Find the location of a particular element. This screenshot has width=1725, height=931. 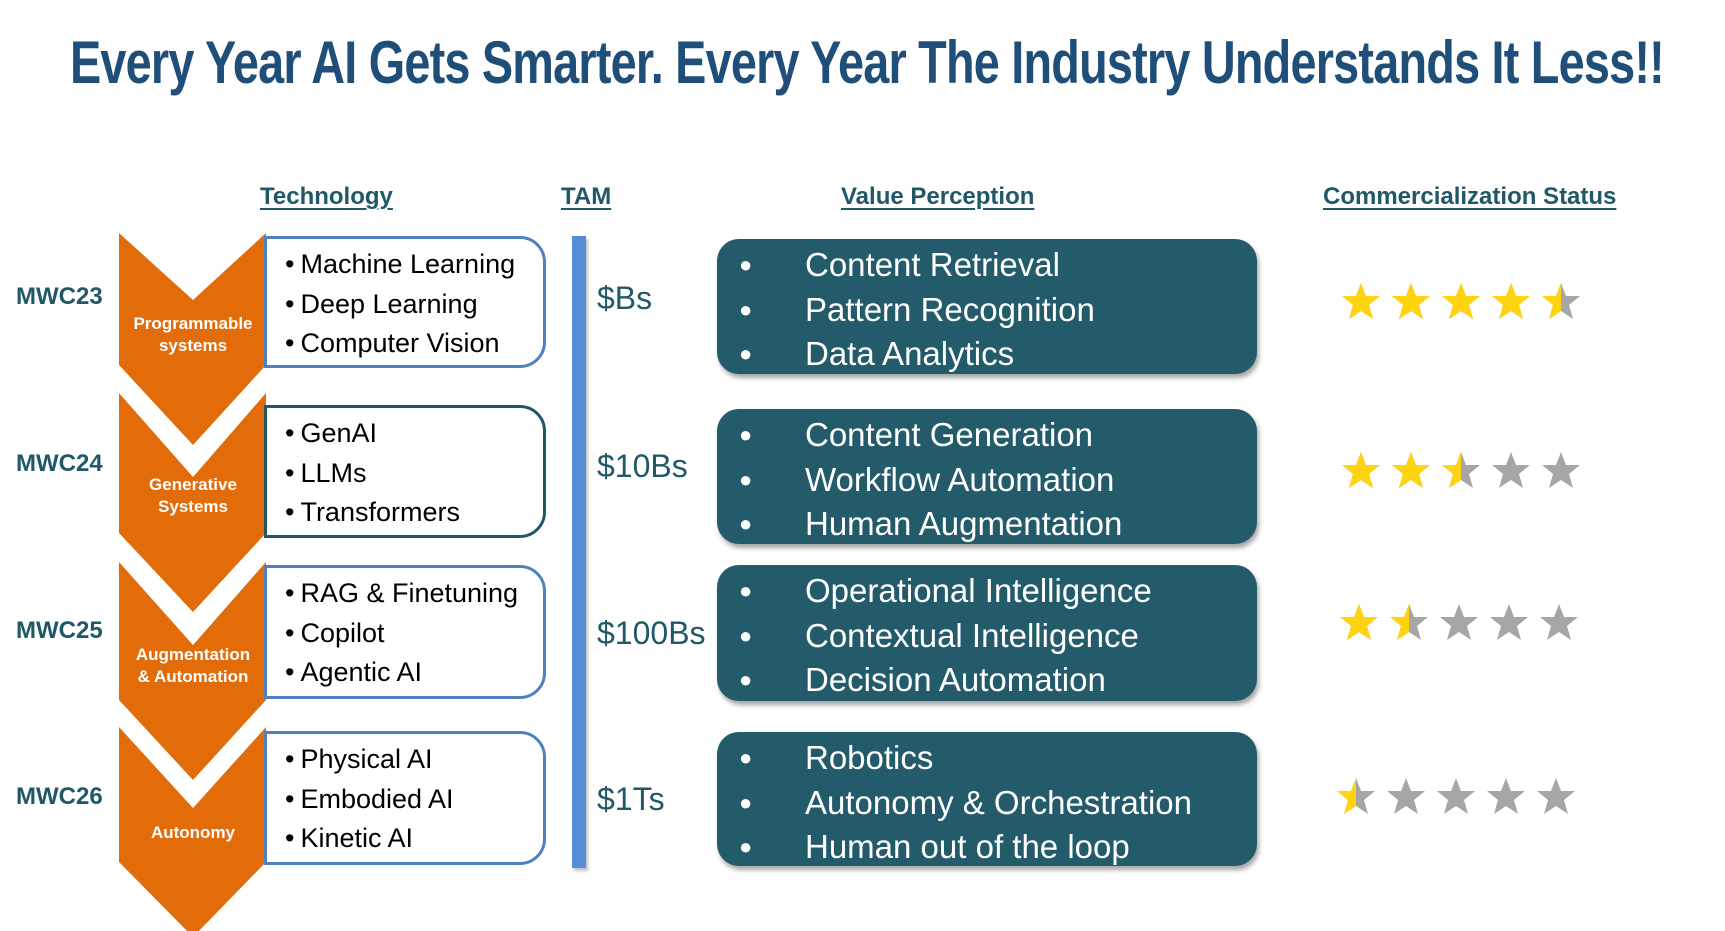

value-item: ● Autonomy & Orchestration is located at coordinates (998, 803).